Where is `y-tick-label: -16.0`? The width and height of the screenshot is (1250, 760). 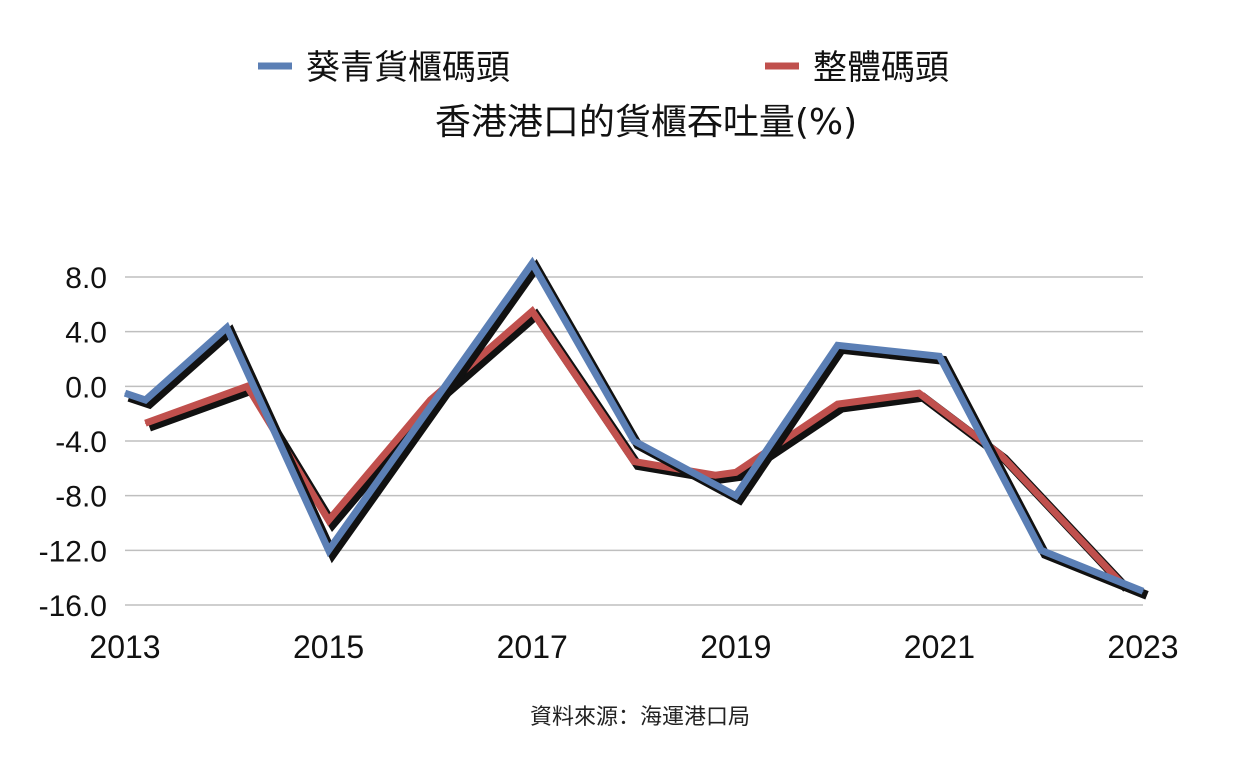
y-tick-label: -16.0 is located at coordinates (73, 606).